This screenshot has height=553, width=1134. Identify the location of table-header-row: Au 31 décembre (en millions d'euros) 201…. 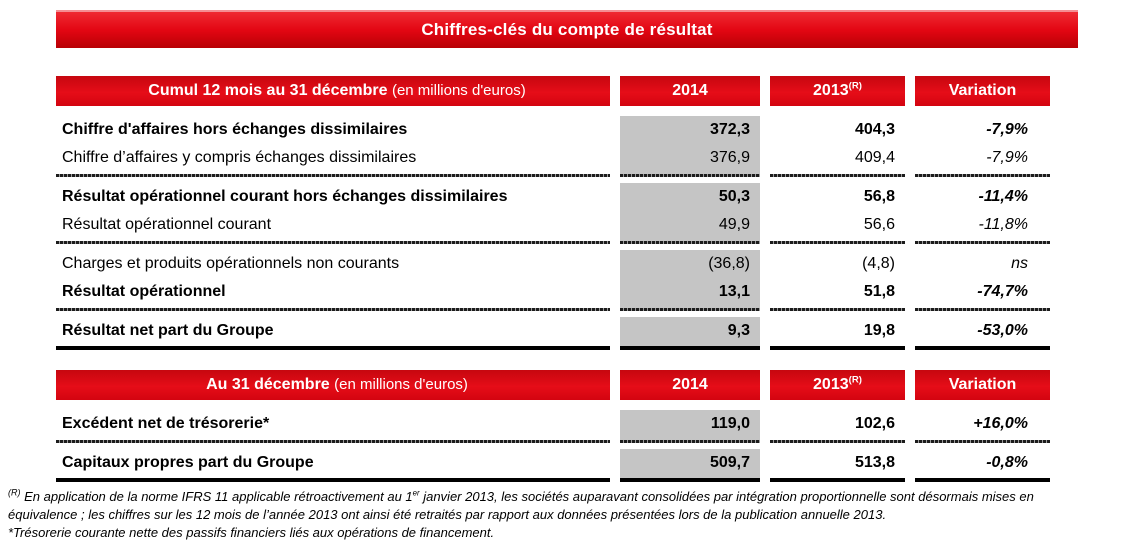
(553, 385).